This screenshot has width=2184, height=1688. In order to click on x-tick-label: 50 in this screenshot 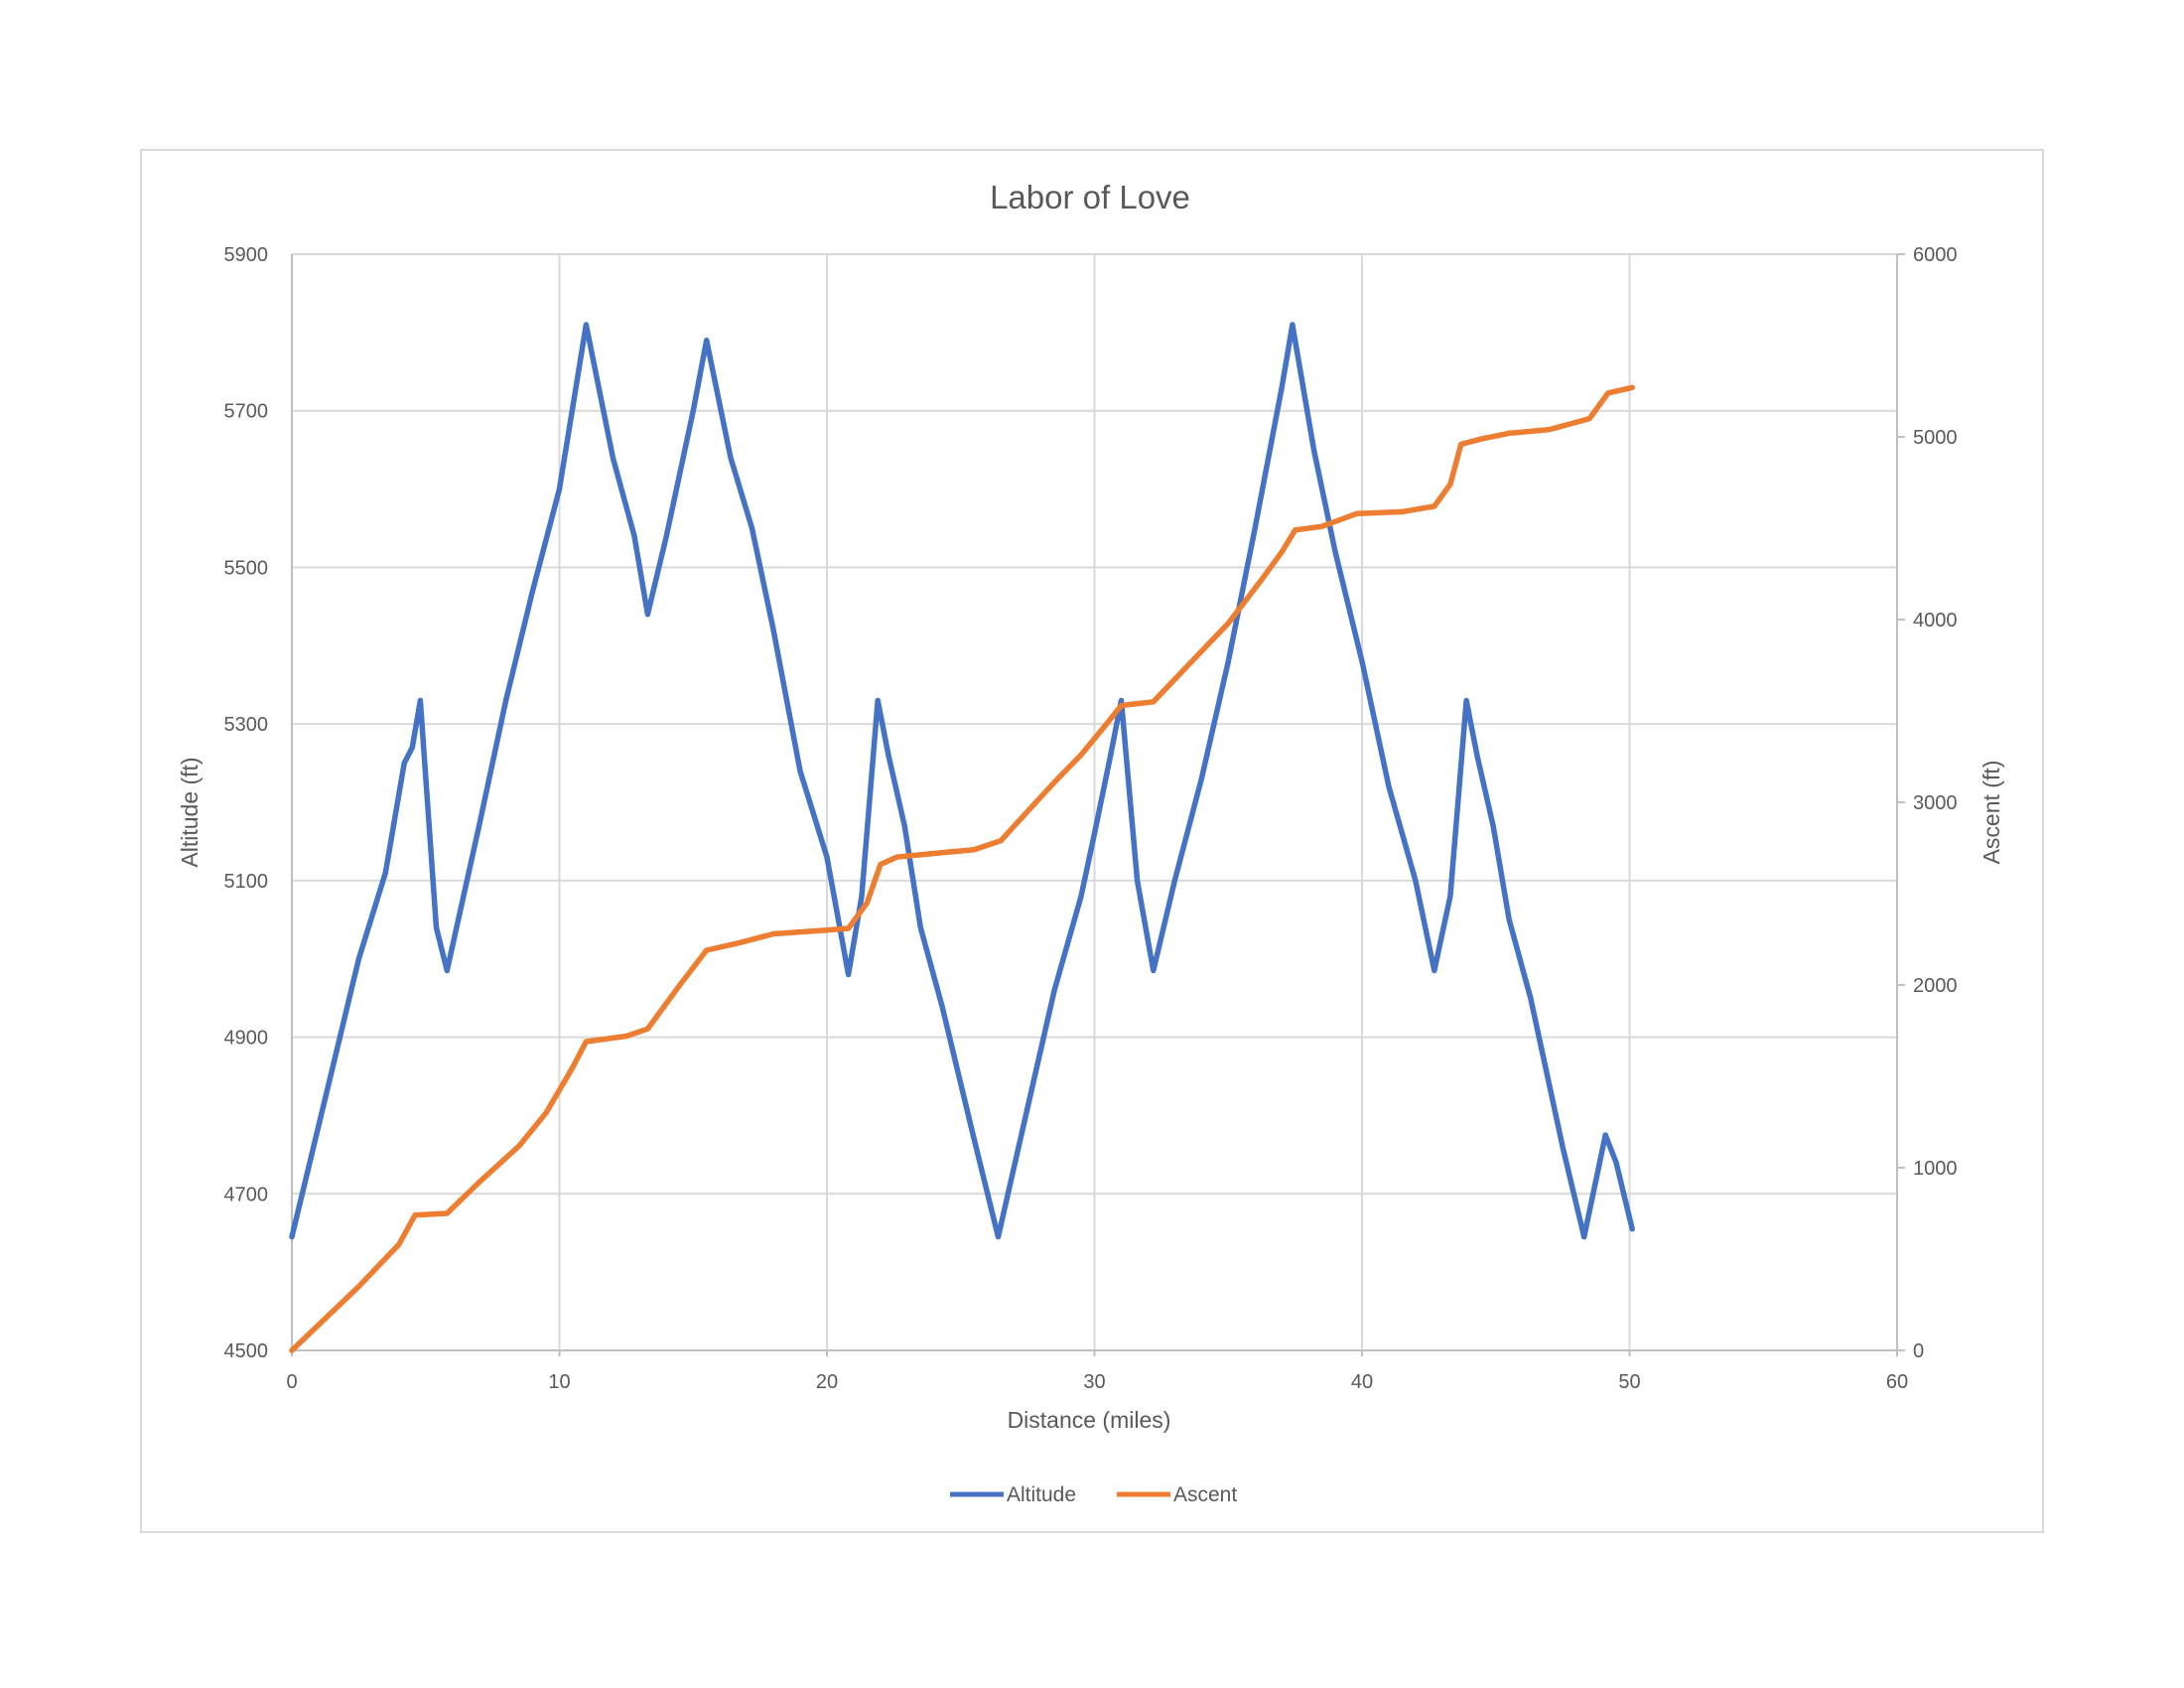, I will do `click(1629, 1382)`.